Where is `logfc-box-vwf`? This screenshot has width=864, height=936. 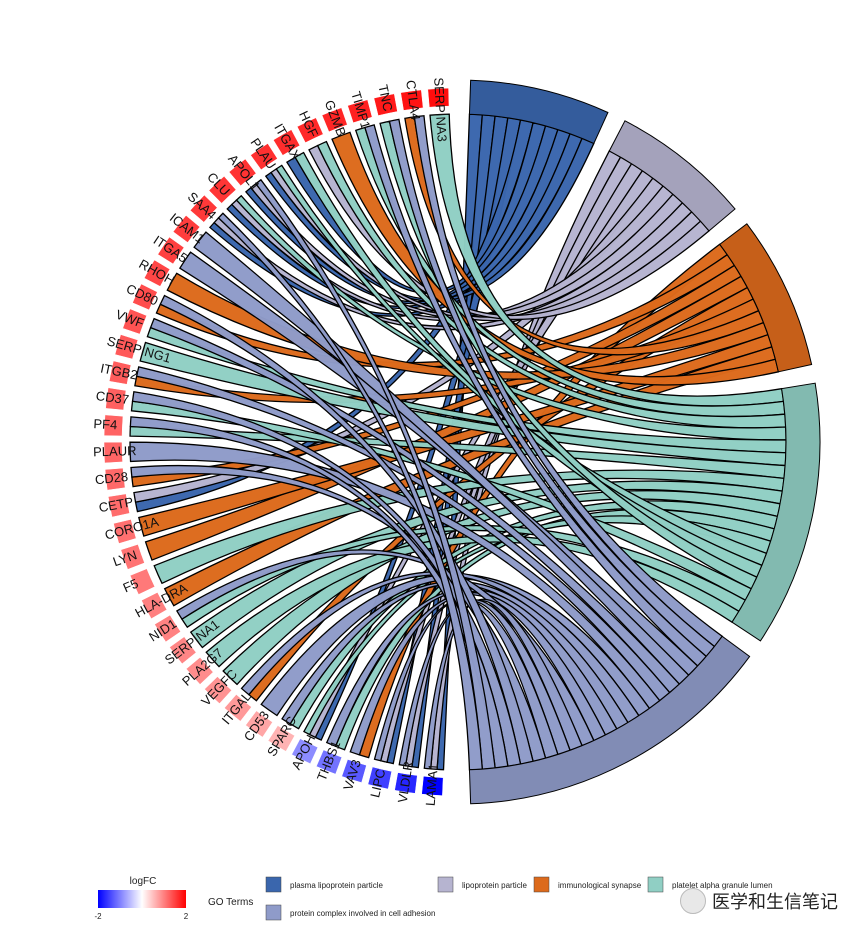 logfc-box-vwf is located at coordinates (134, 321).